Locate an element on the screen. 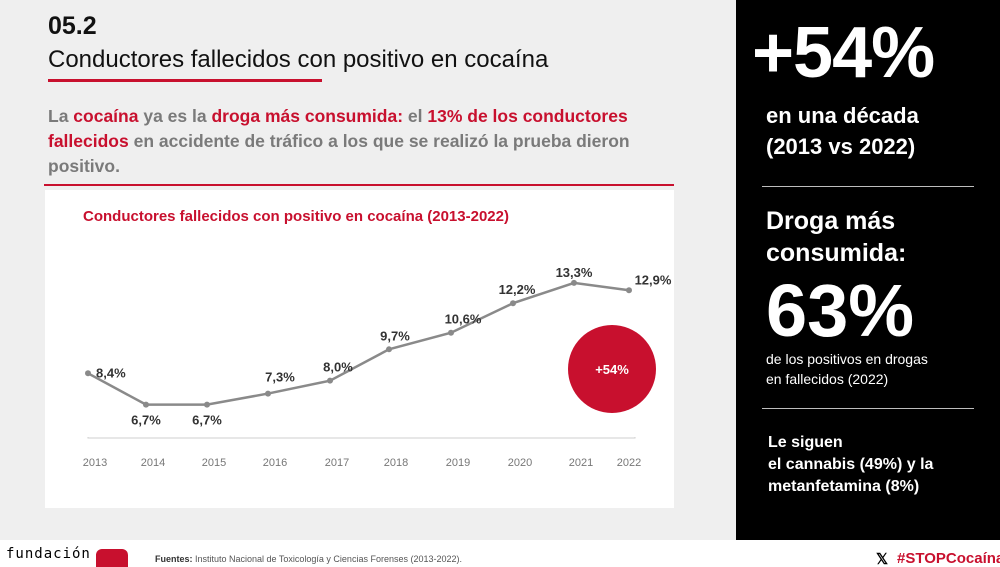  data-label: 8,0% is located at coordinates (338, 367).